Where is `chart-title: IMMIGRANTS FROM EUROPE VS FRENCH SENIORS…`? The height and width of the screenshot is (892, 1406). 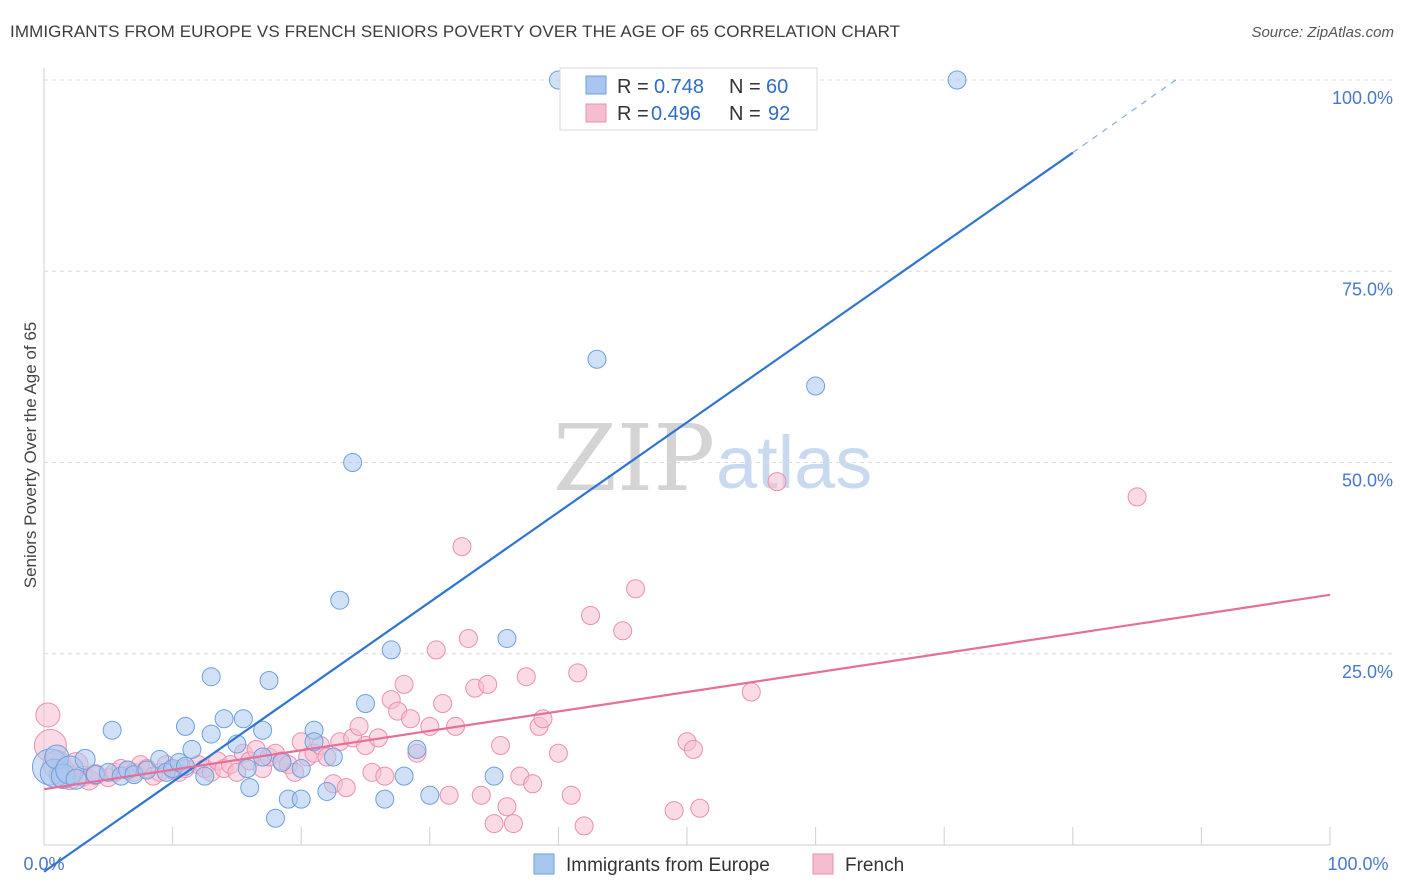 chart-title: IMMIGRANTS FROM EUROPE VS FRENCH SENIORS… is located at coordinates (455, 31).